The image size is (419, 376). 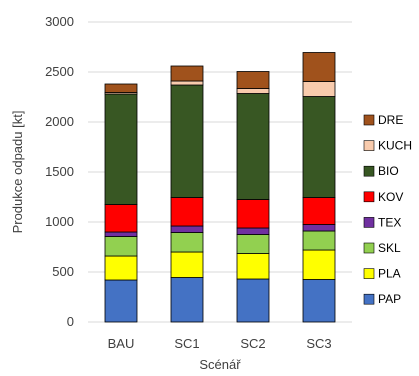 What do you see at coordinates (59, 221) in the screenshot?
I see `y-tick-label: 1000` at bounding box center [59, 221].